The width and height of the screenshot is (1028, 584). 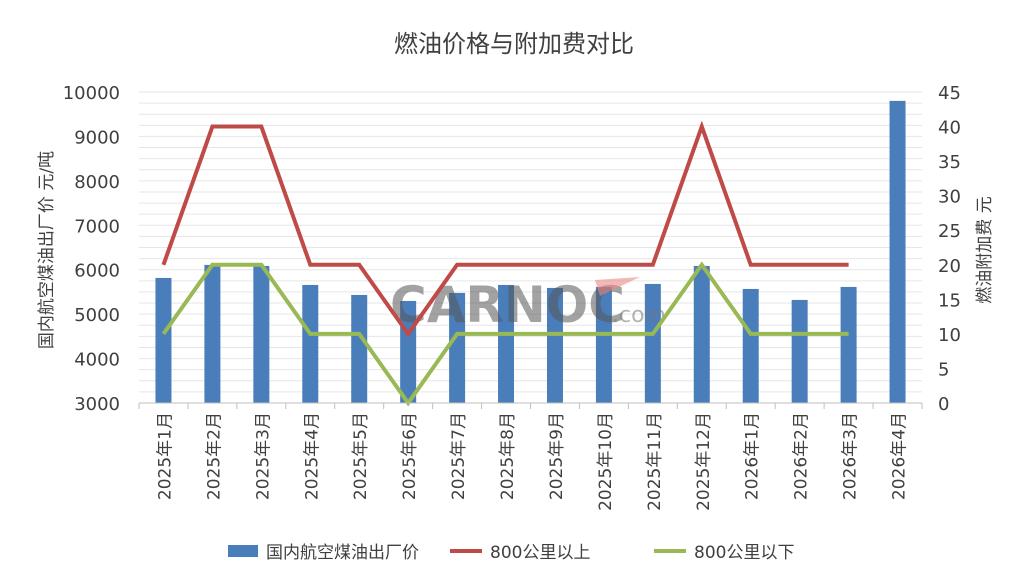 I want to click on y-tick-right: 25, so click(x=949, y=231).